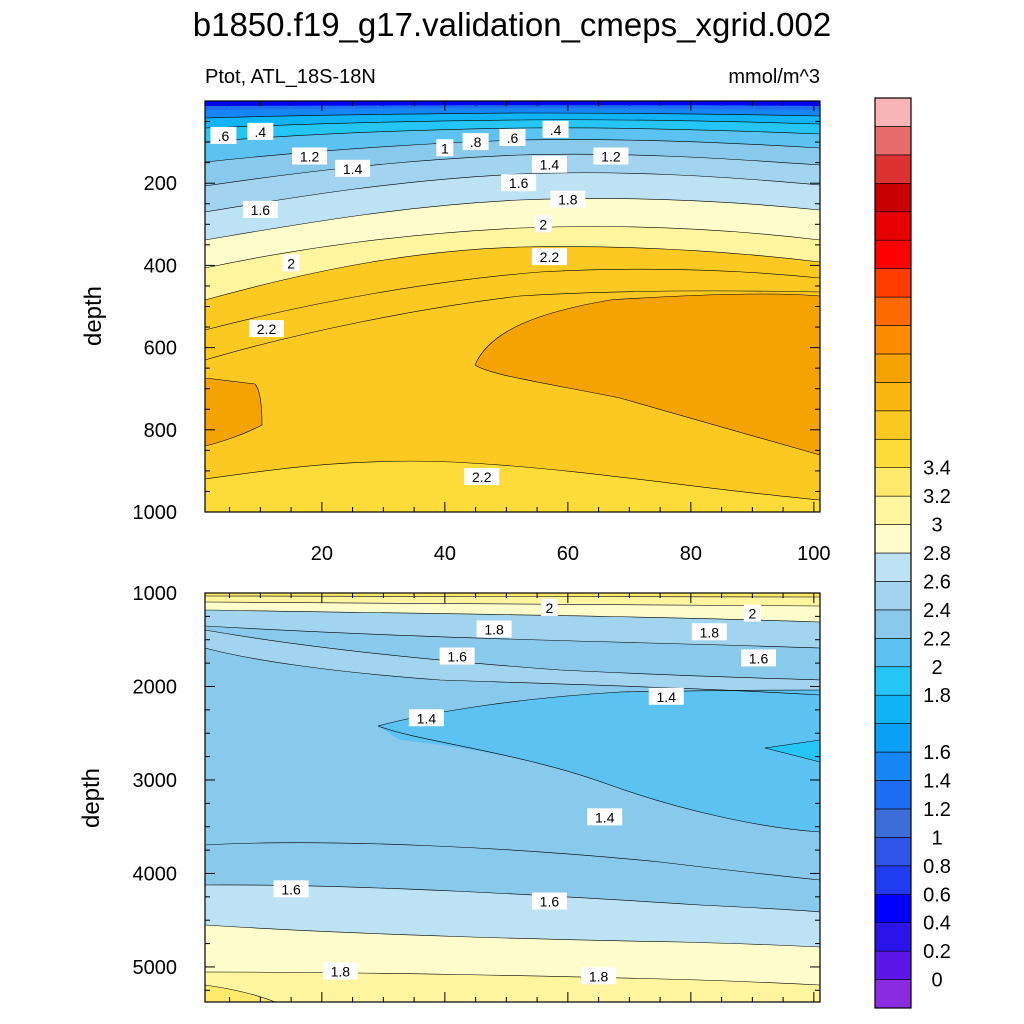  What do you see at coordinates (936, 981) in the screenshot?
I see `colorbar-tick-label: 0` at bounding box center [936, 981].